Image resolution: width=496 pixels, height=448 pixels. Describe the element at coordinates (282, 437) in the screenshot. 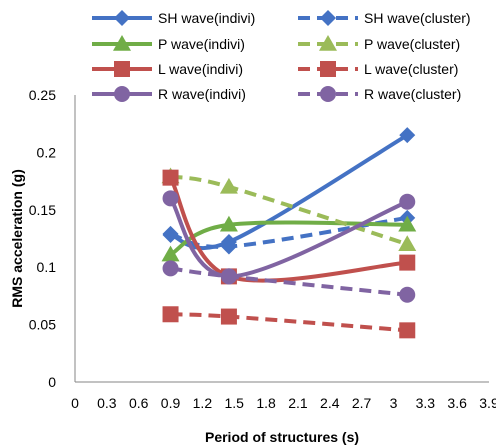

I see `x-axis-title: Period of structures (s)` at that location.